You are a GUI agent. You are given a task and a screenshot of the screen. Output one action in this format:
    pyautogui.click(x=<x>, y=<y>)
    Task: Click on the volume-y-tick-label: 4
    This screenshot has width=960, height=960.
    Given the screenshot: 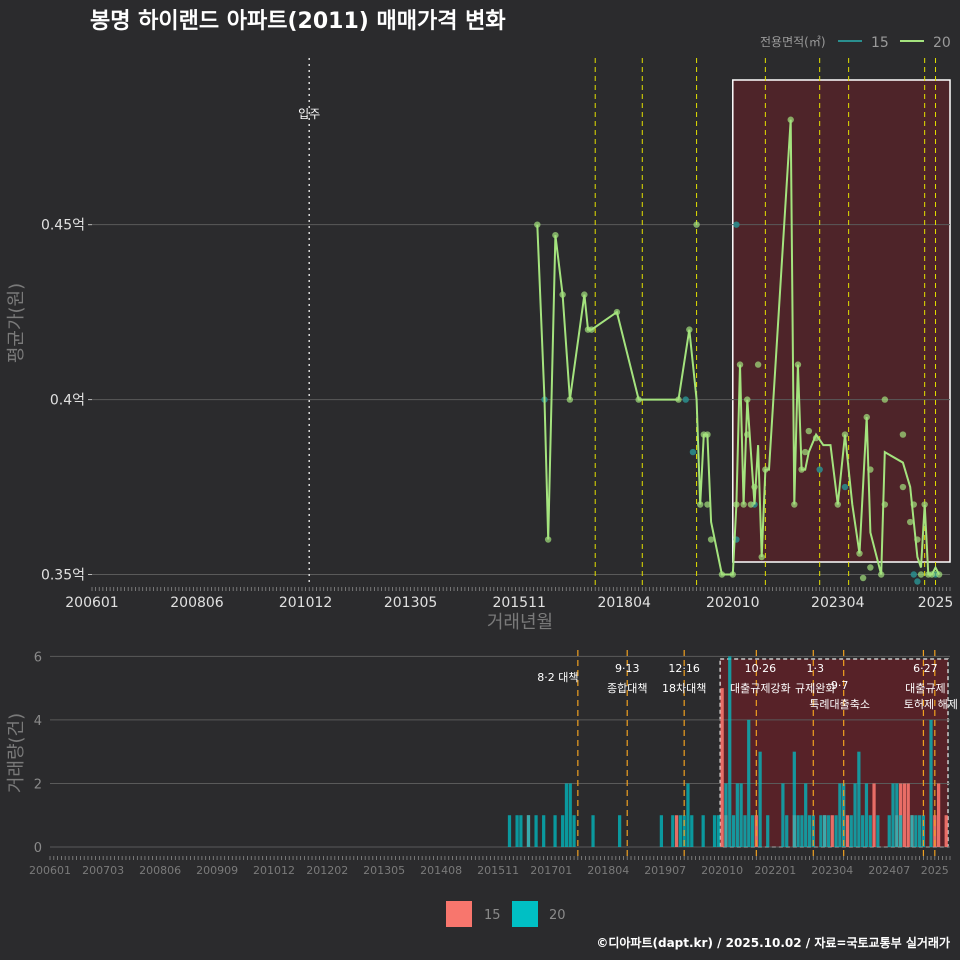 What is the action you would take?
    pyautogui.click(x=38, y=721)
    